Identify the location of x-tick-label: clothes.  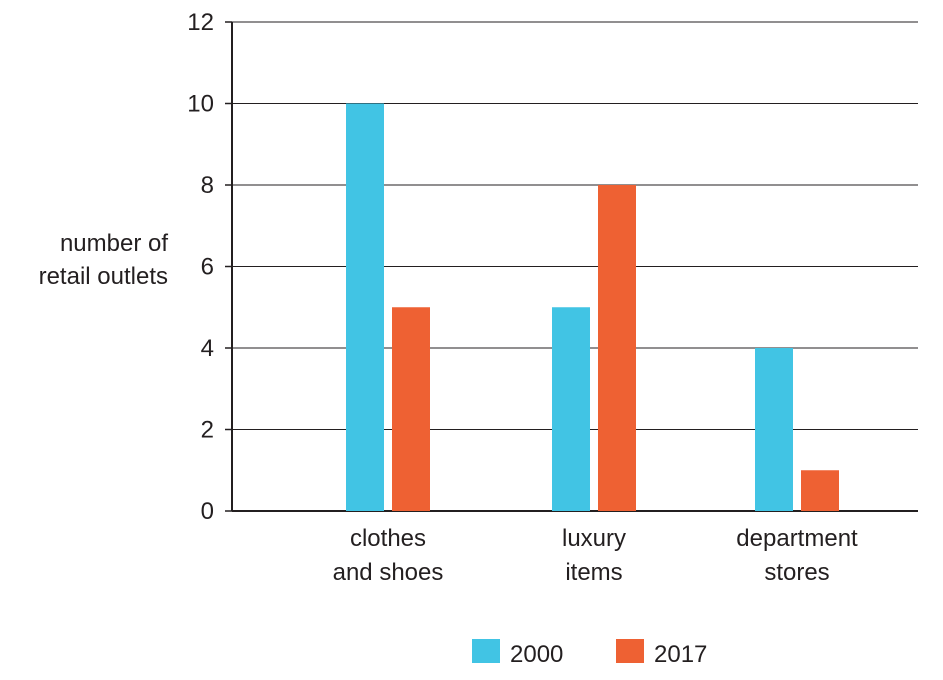
(388, 538).